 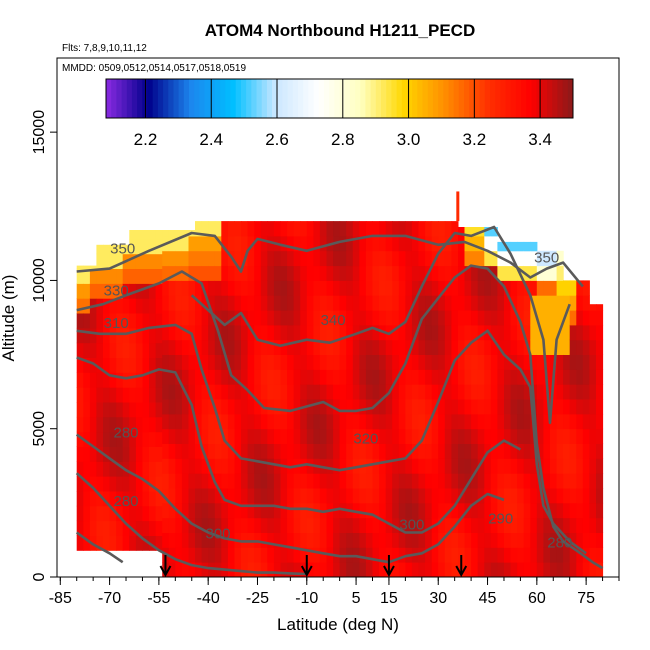 What do you see at coordinates (125, 501) in the screenshot?
I see `contour-label: 280` at bounding box center [125, 501].